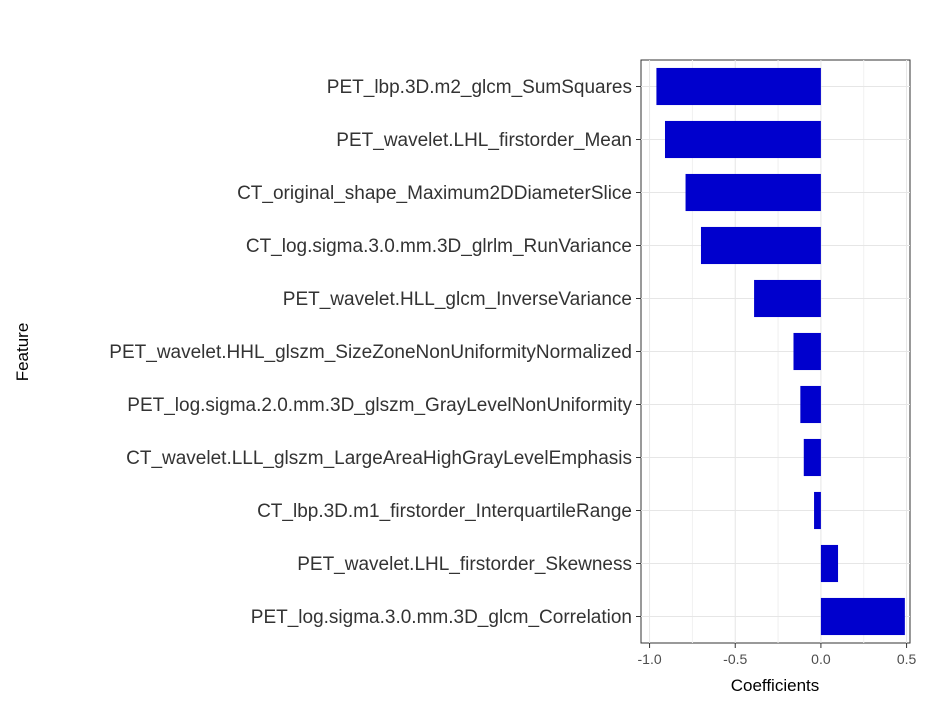 The width and height of the screenshot is (938, 704). I want to click on y-tick-label: PET_wavelet.HLL_glcm_InverseVariance, so click(457, 299).